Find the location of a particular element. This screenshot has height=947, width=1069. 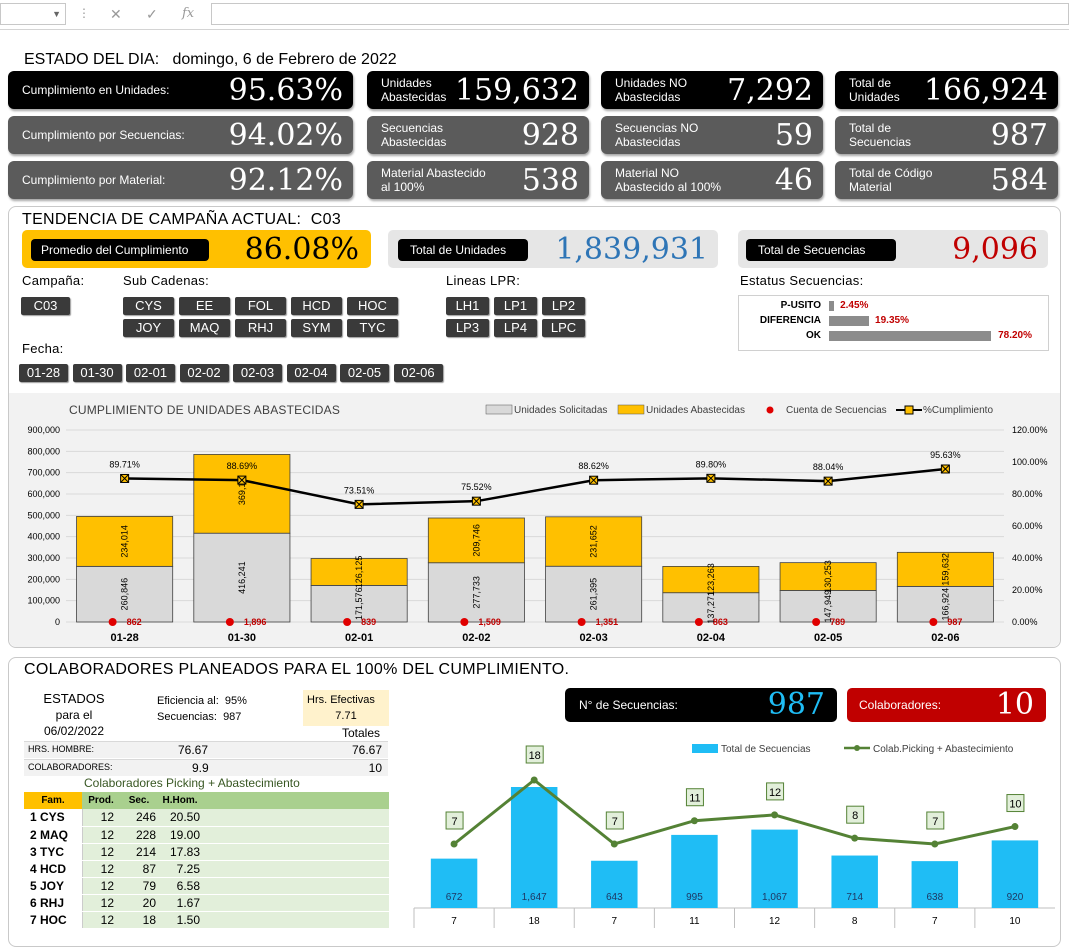

slicer-linea: LP4 is located at coordinates (515, 328).